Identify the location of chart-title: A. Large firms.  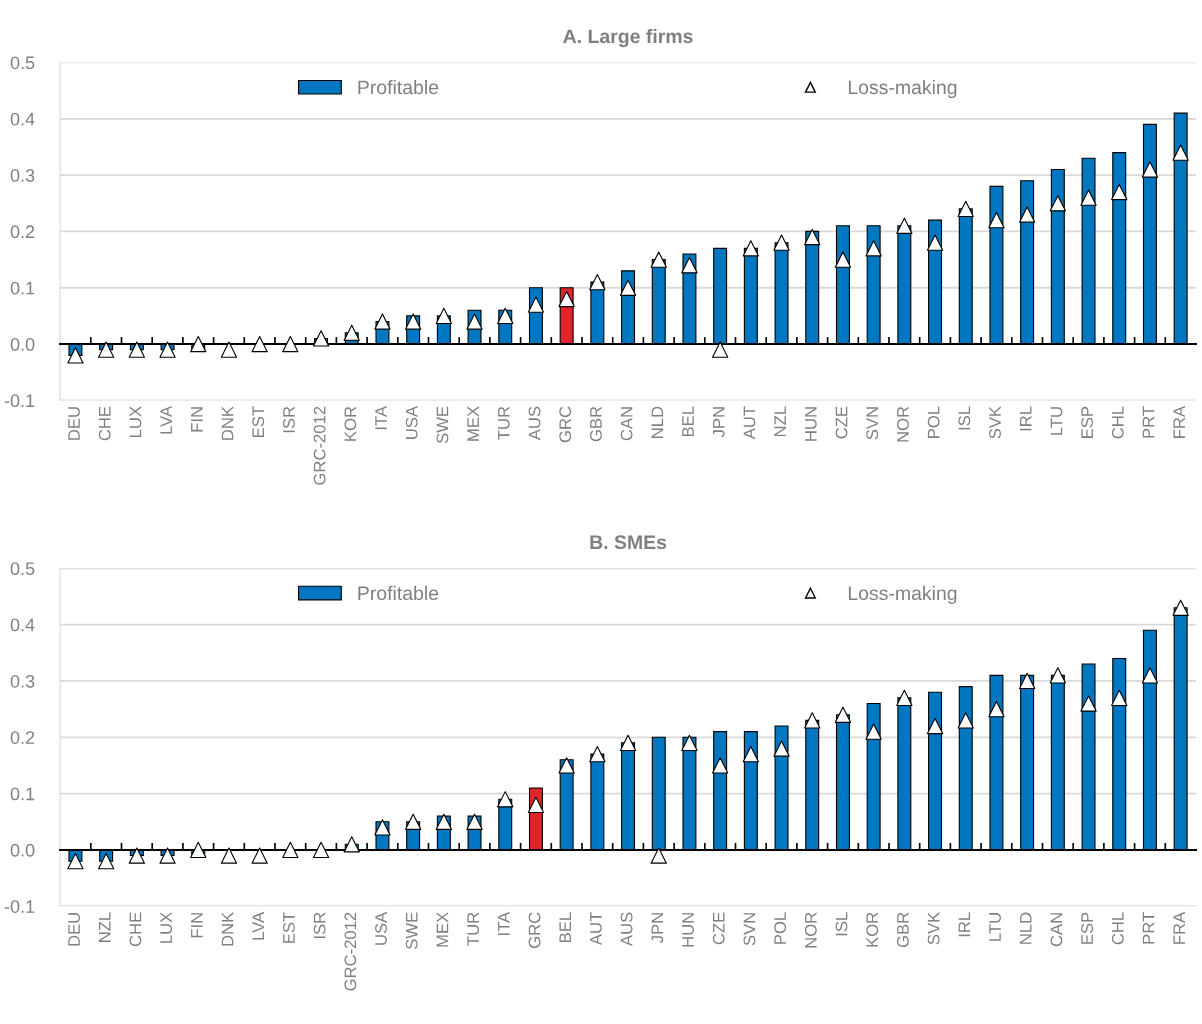
(628, 38).